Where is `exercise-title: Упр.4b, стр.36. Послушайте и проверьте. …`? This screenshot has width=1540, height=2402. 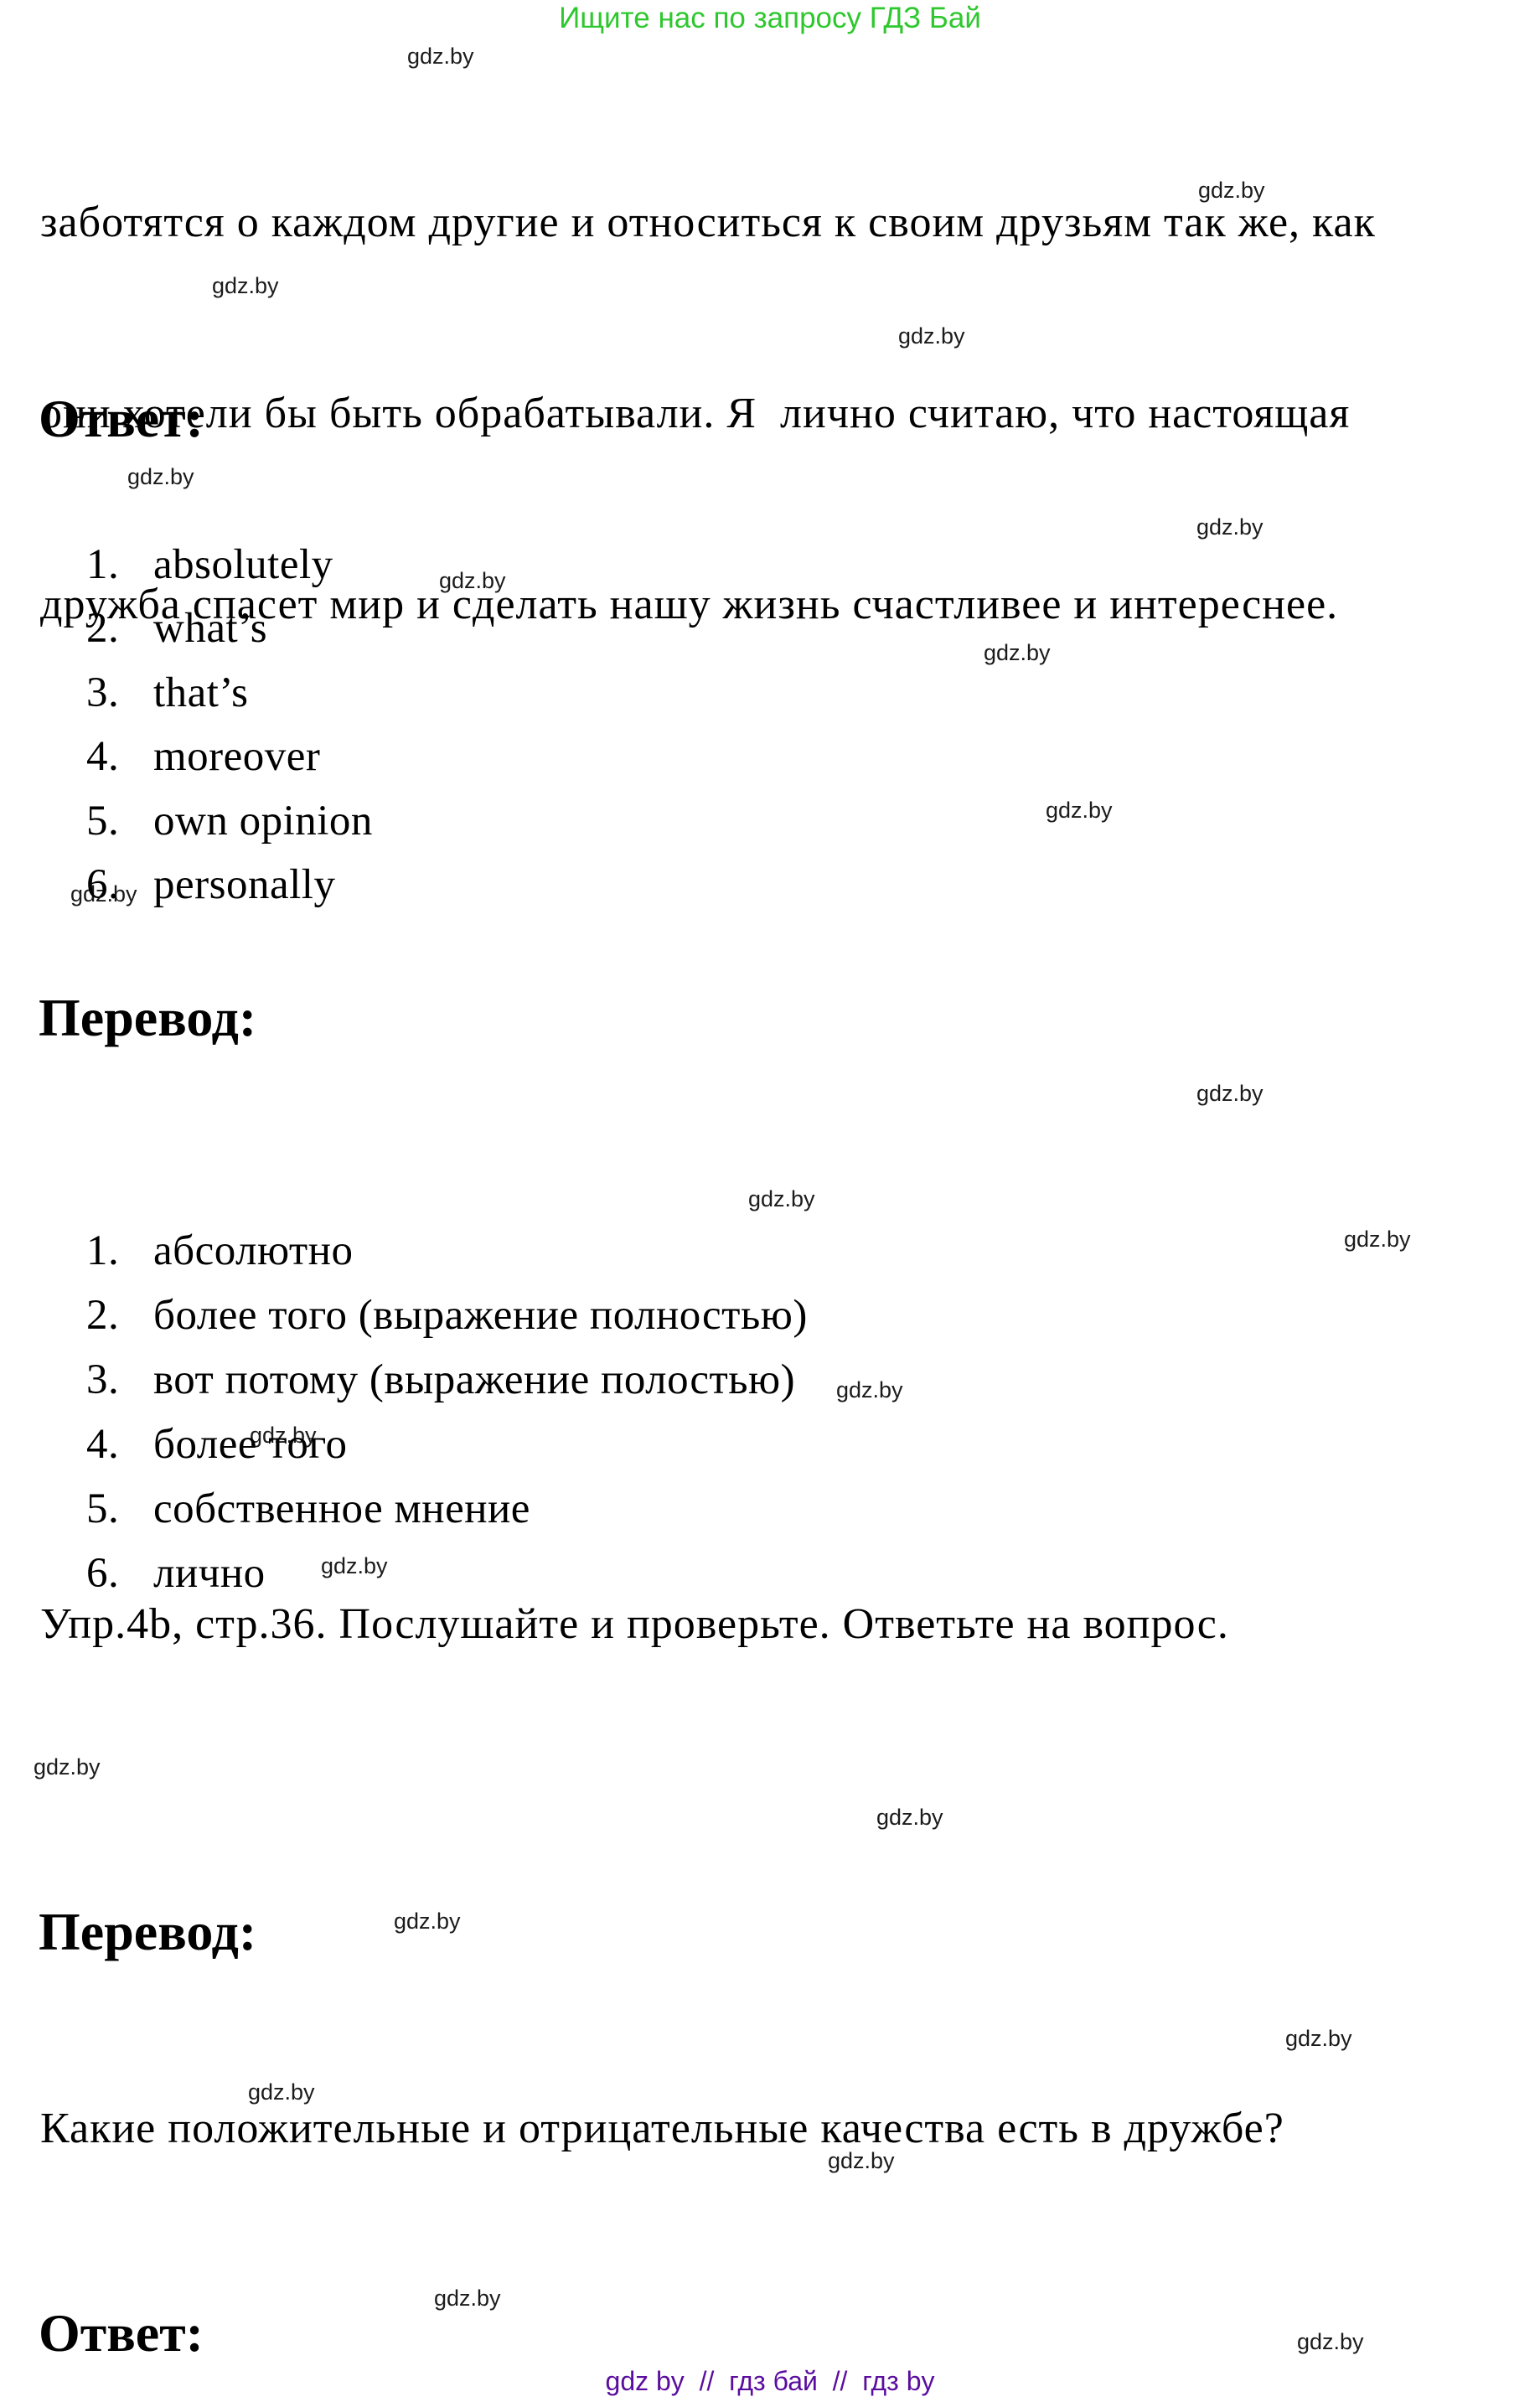
exercise-title: Упр.4b, стр.36. Послушайте и проверьте. … is located at coordinates (634, 1624).